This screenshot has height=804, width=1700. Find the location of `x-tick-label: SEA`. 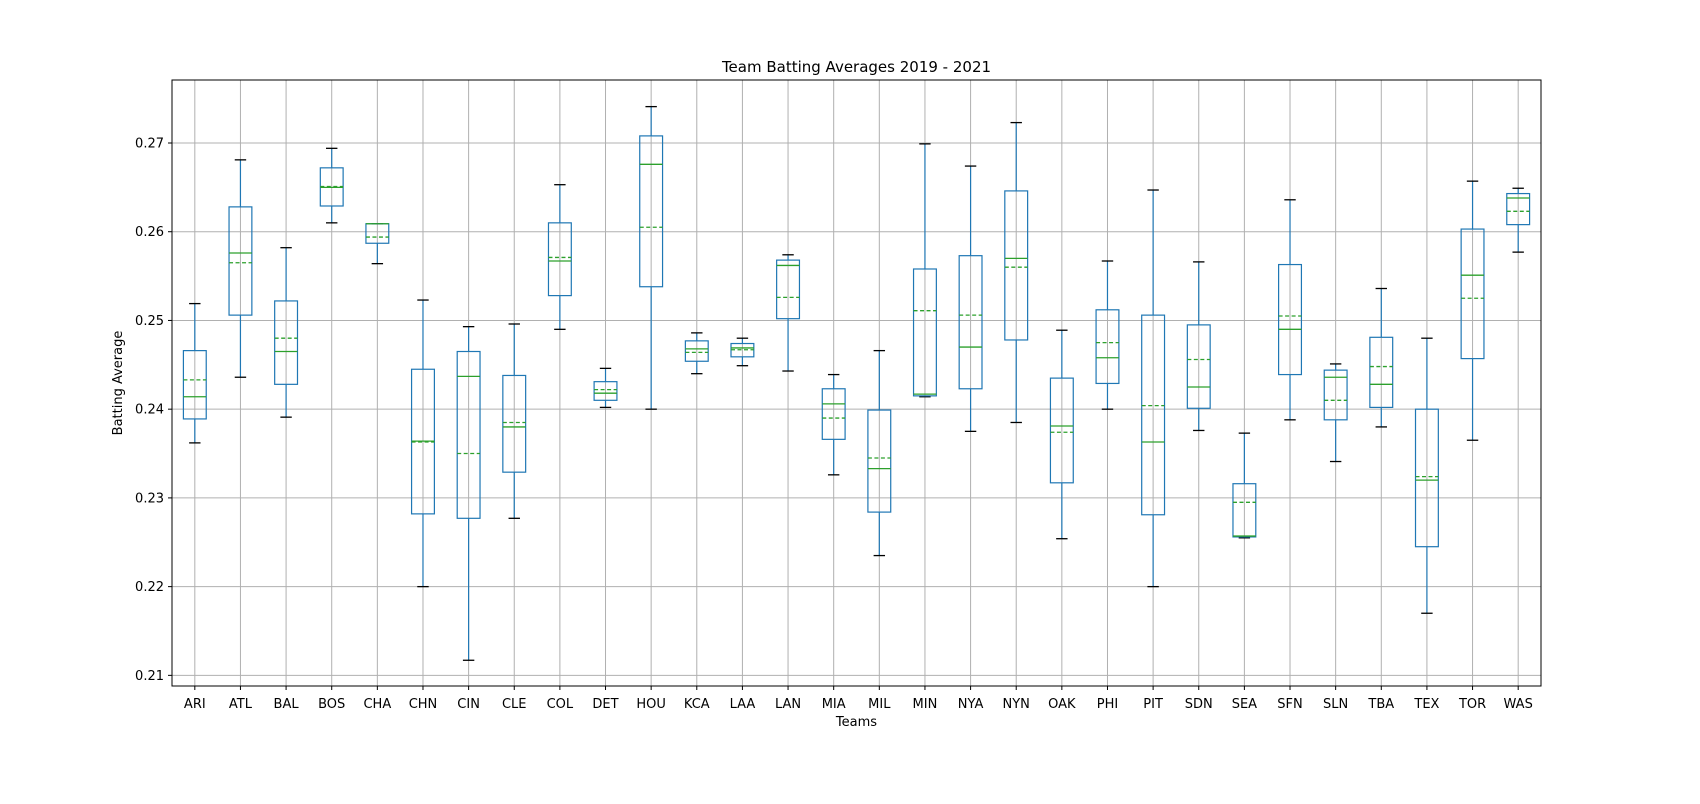

x-tick-label: SEA is located at coordinates (1244, 704).